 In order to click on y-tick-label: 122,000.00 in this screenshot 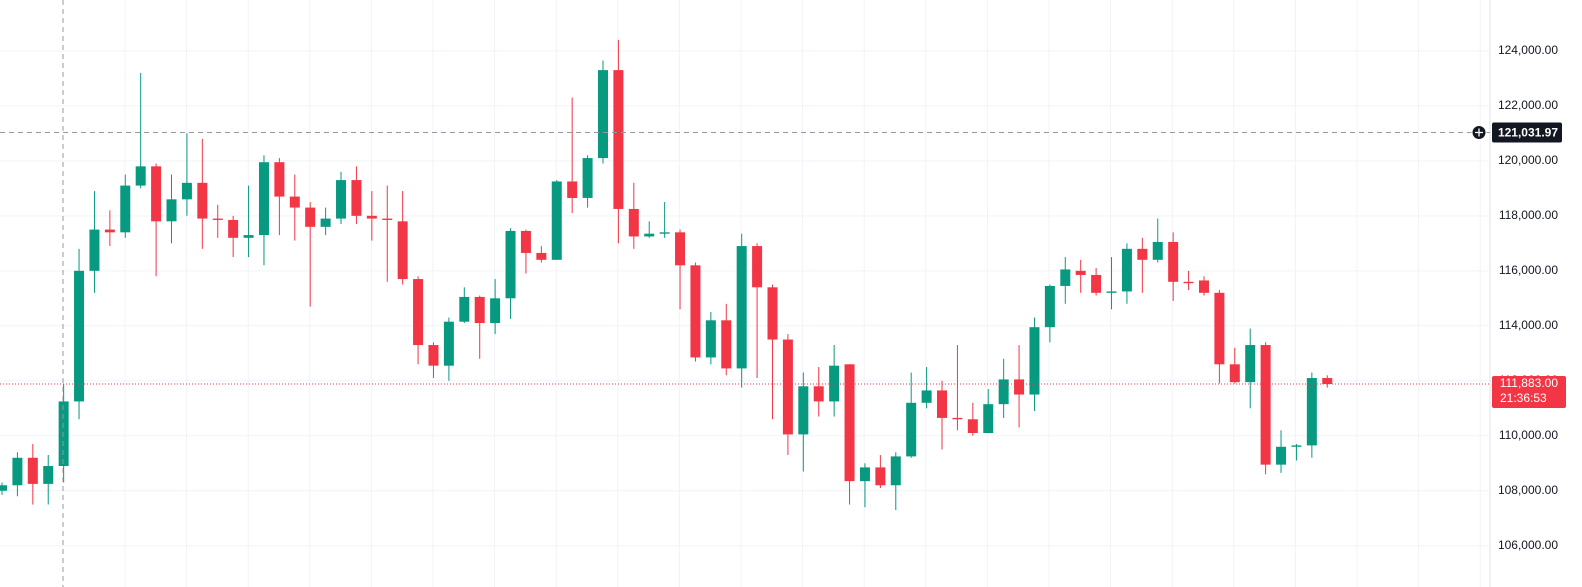, I will do `click(1528, 105)`.